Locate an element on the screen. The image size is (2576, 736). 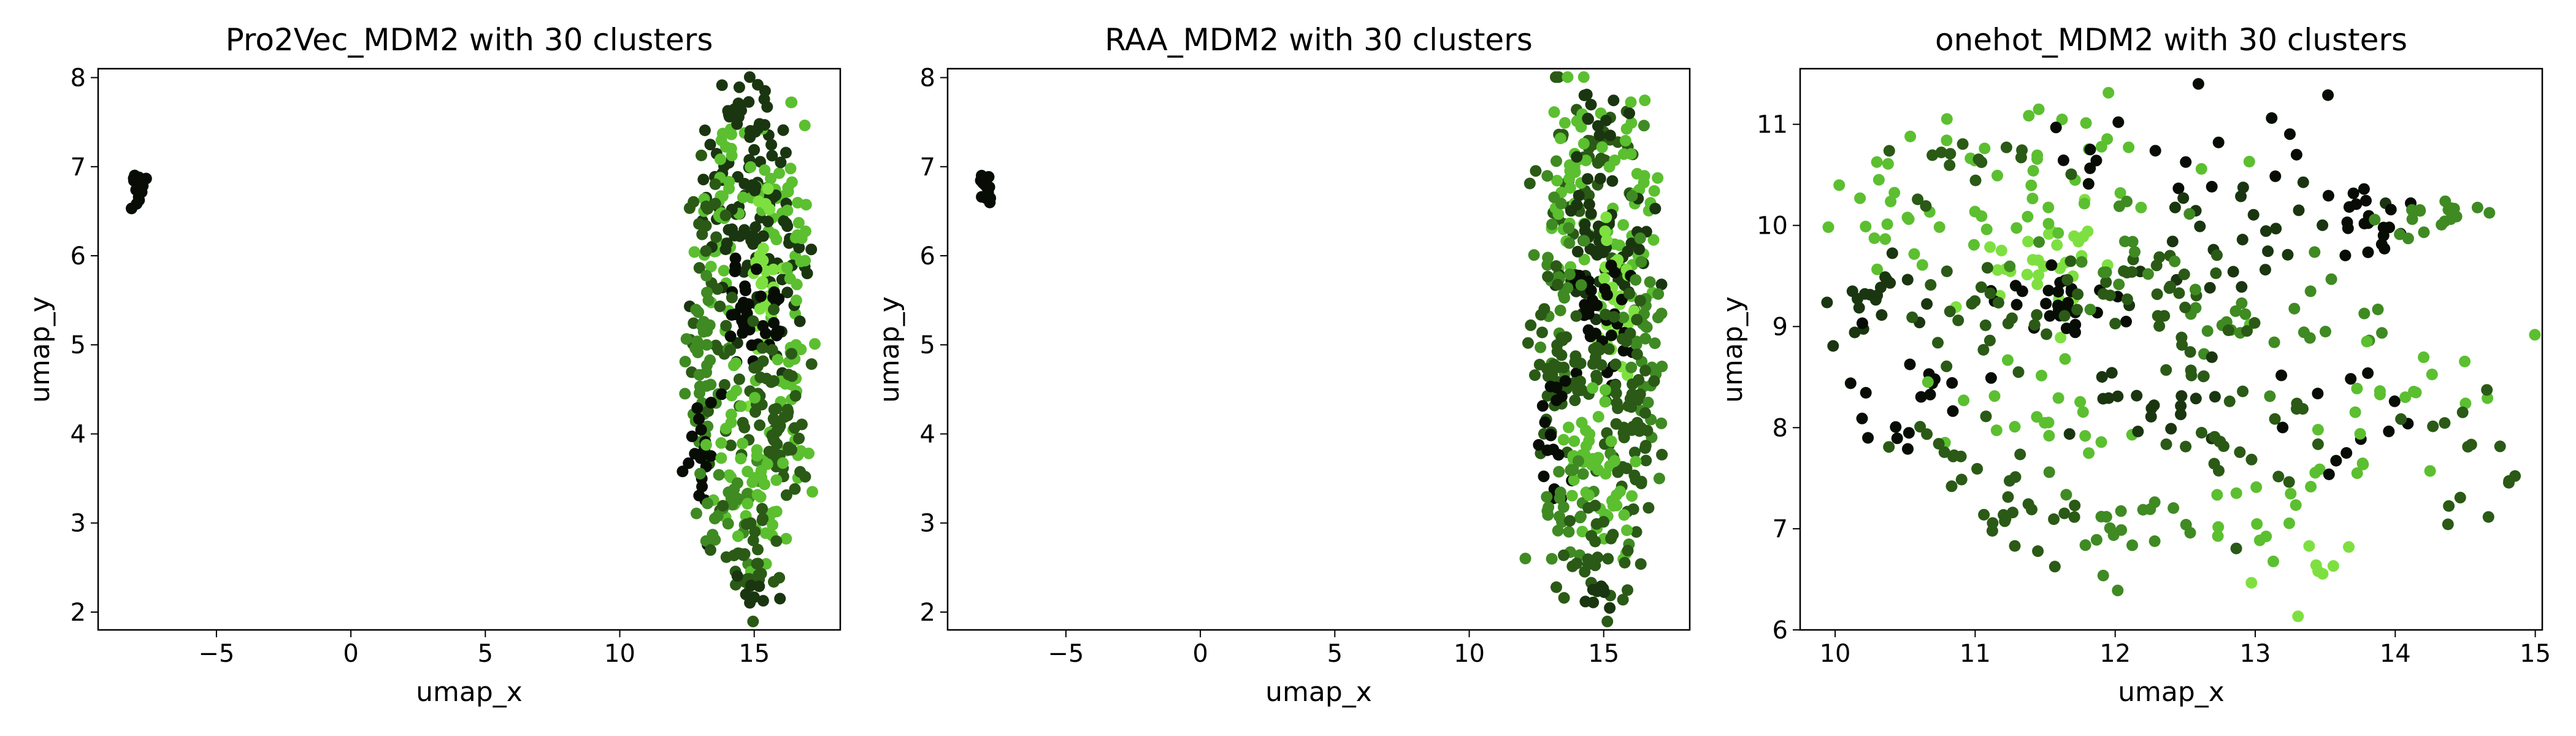
x-tick-label: 0 is located at coordinates (1200, 654).